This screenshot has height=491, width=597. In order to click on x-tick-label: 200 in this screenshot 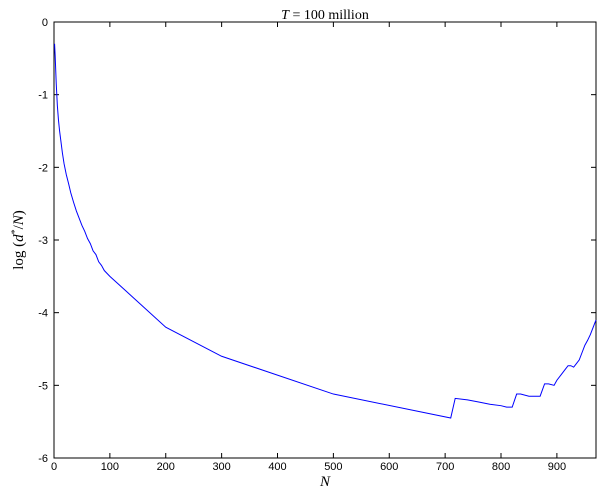, I will do `click(166, 467)`.